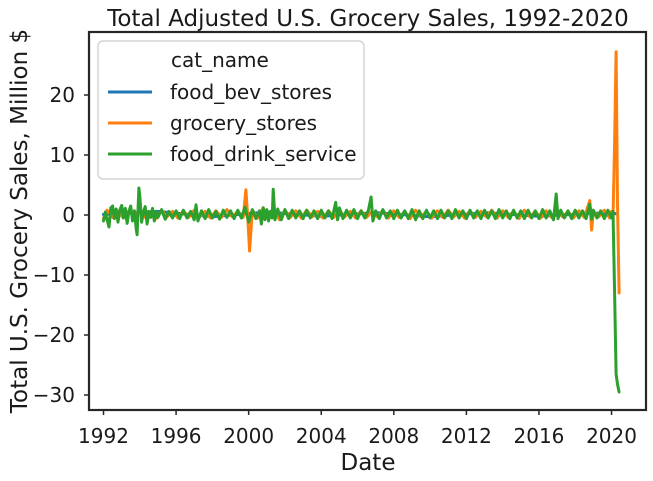  What do you see at coordinates (243, 123) in the screenshot?
I see `legend-label-grocery-stores: grocery_stores` at bounding box center [243, 123].